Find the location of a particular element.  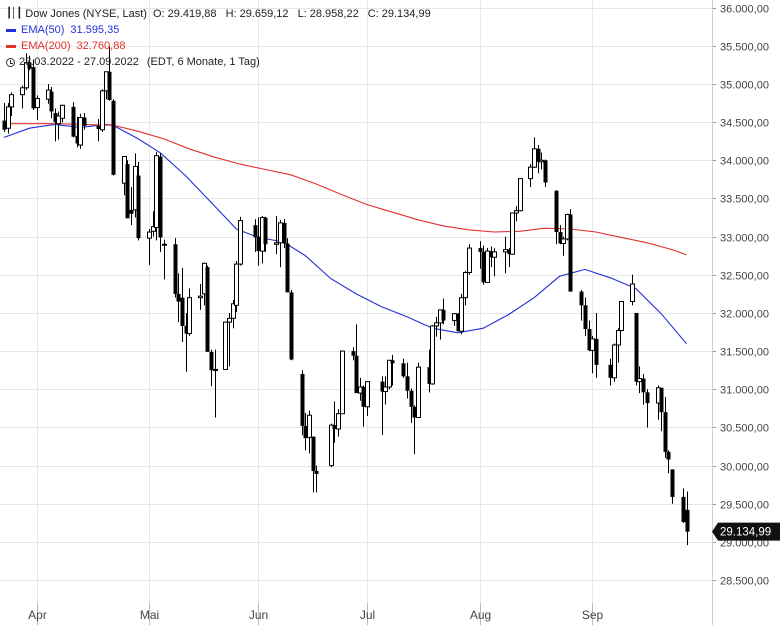

y-tick-label: 34.500,00 is located at coordinates (744, 124).